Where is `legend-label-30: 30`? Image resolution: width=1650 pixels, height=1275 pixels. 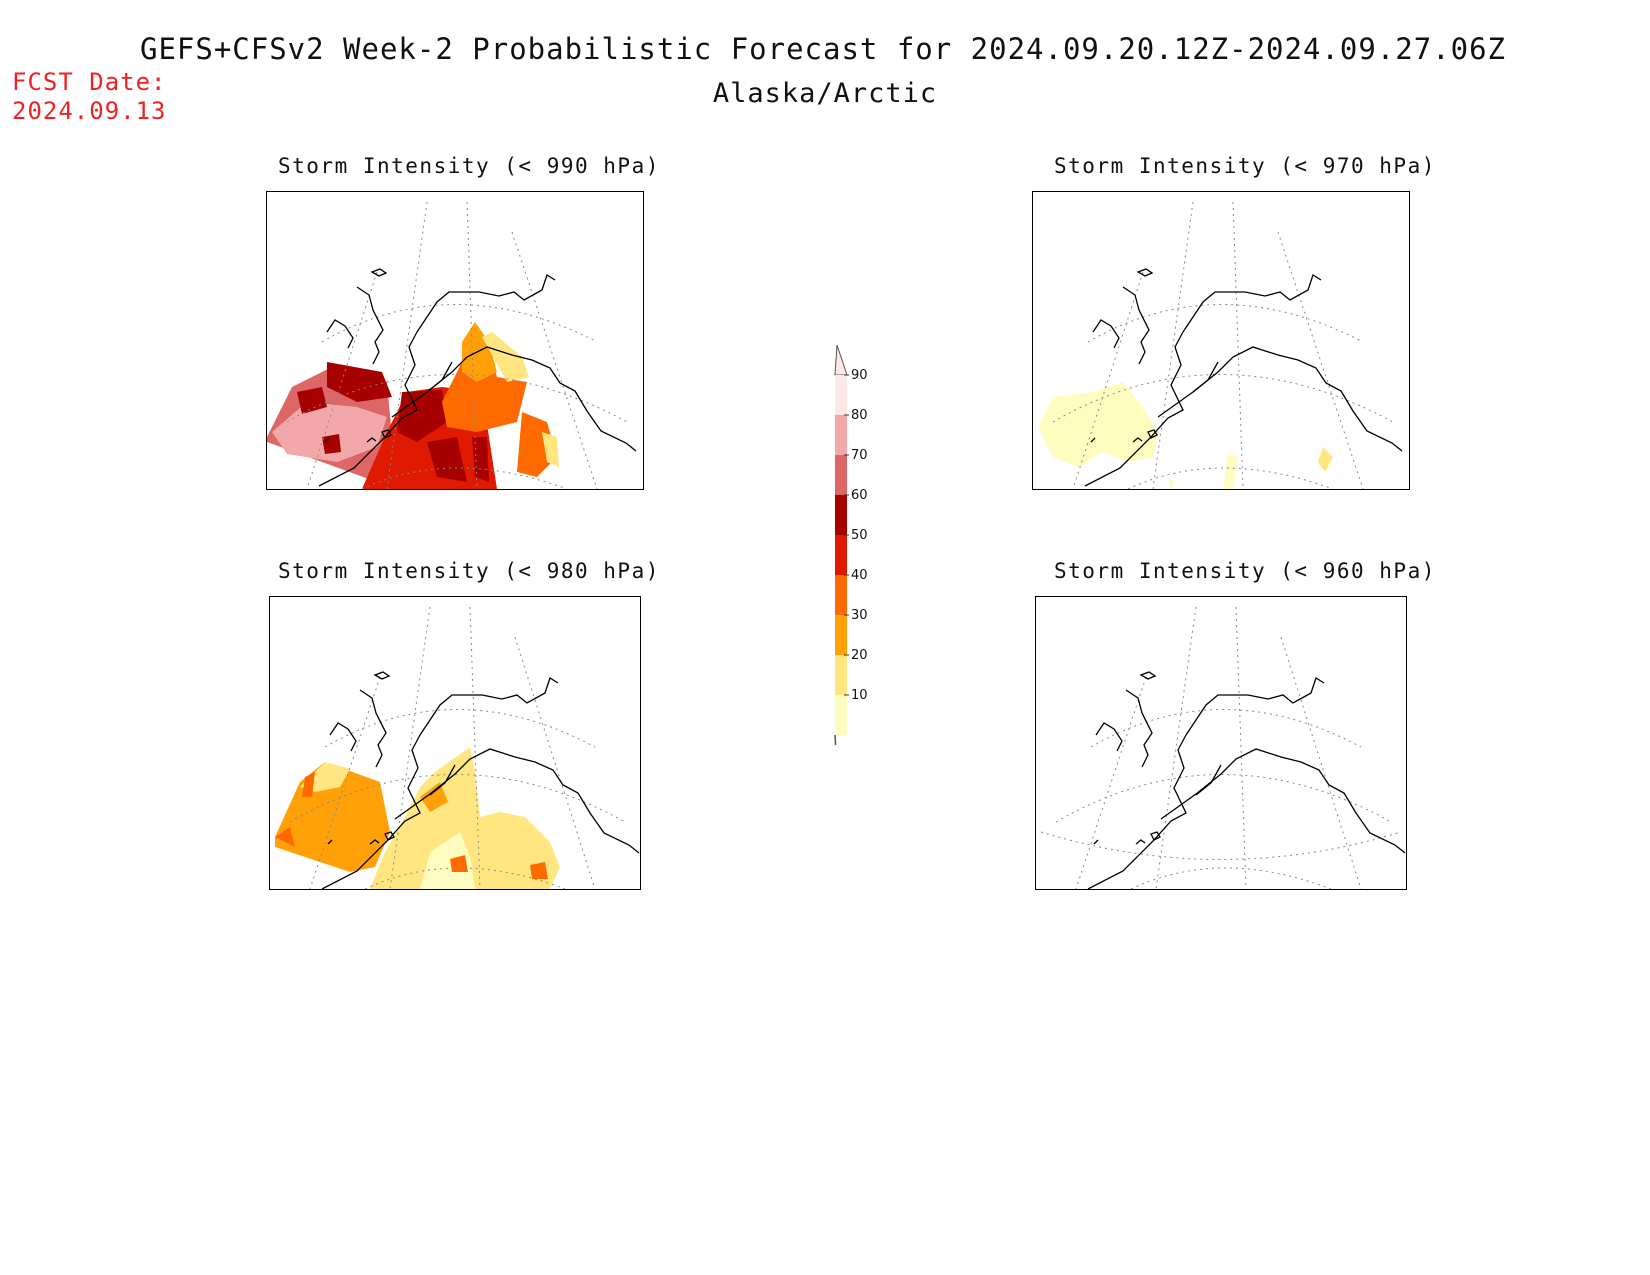 legend-label-30: 30 is located at coordinates (859, 615).